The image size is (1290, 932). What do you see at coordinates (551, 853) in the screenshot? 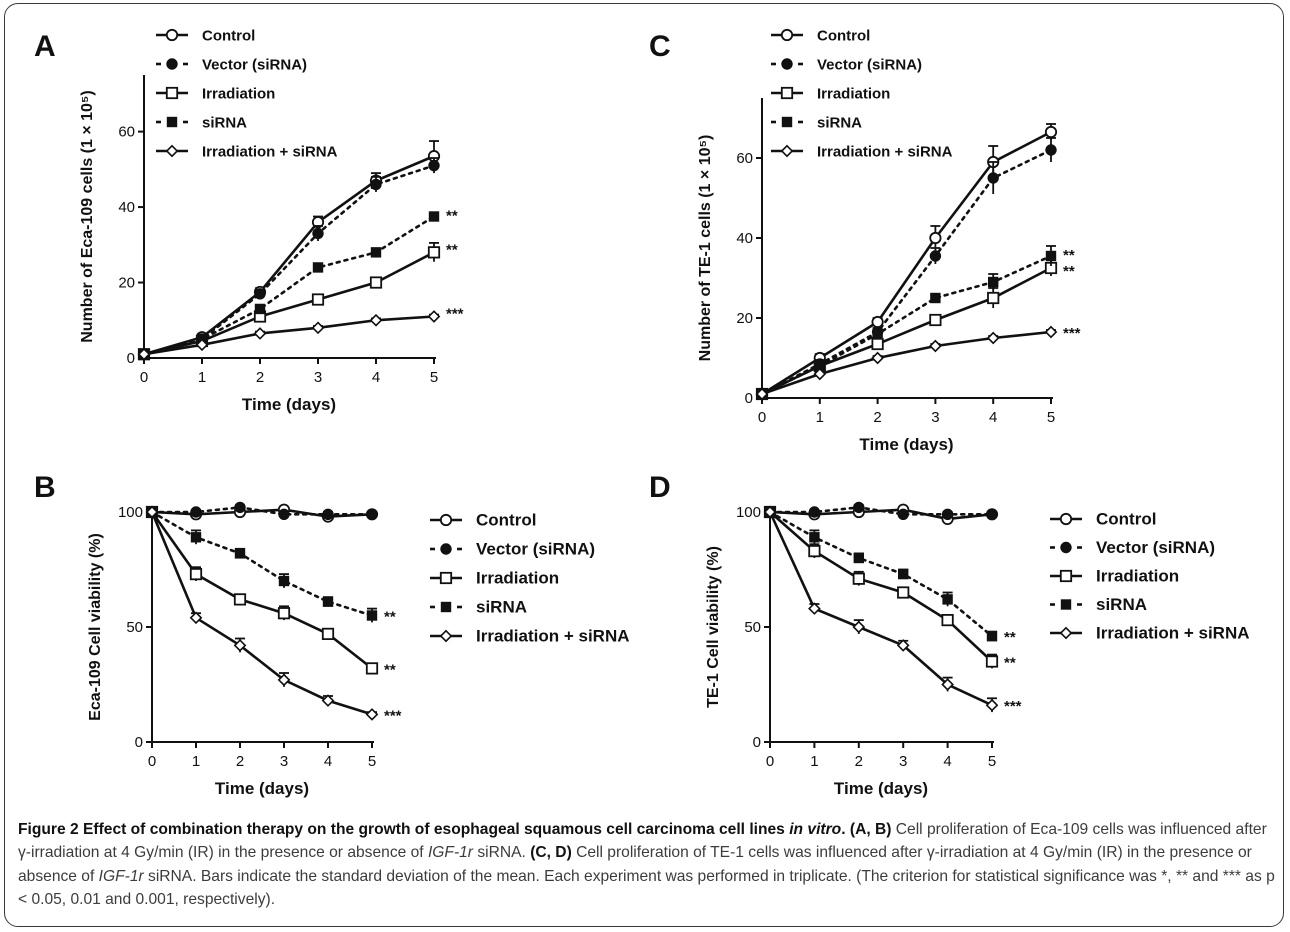
I see `caption-panels-cd: (C, D)` at bounding box center [551, 853].